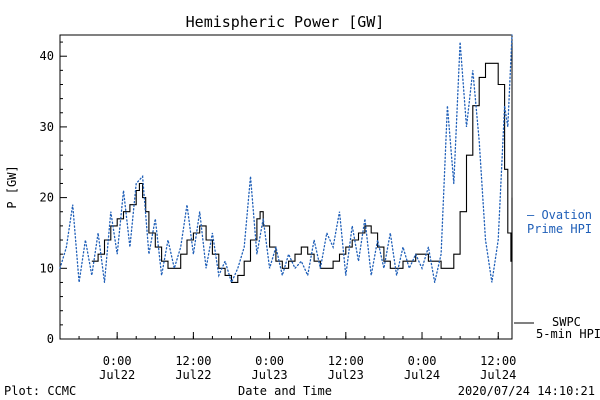 Image resolution: width=600 pixels, height=400 pixels. Describe the element at coordinates (559, 215) in the screenshot. I see `legend-ovation-line1: — Ovation` at that location.